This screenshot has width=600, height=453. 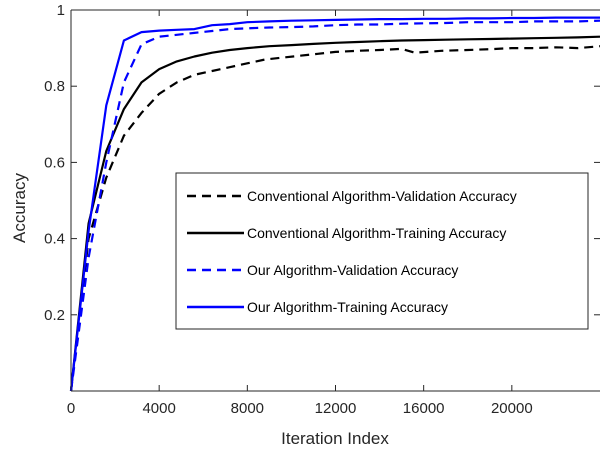 What do you see at coordinates (424, 408) in the screenshot?
I see `x-tick-label: 16000` at bounding box center [424, 408].